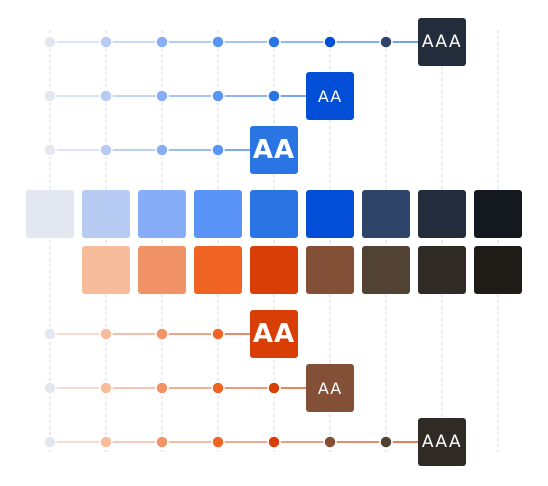  Describe the element at coordinates (330, 96) in the screenshot. I see `blue-row-2-badge: AA` at that location.